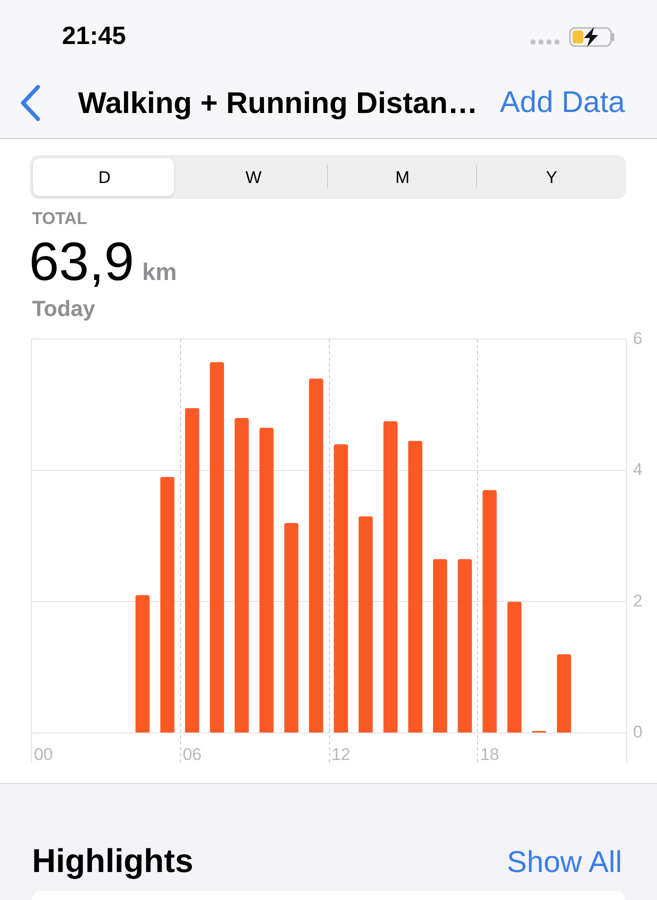 Image resolution: width=657 pixels, height=900 pixels. What do you see at coordinates (562, 102) in the screenshot?
I see `text: Add Data` at bounding box center [562, 102].